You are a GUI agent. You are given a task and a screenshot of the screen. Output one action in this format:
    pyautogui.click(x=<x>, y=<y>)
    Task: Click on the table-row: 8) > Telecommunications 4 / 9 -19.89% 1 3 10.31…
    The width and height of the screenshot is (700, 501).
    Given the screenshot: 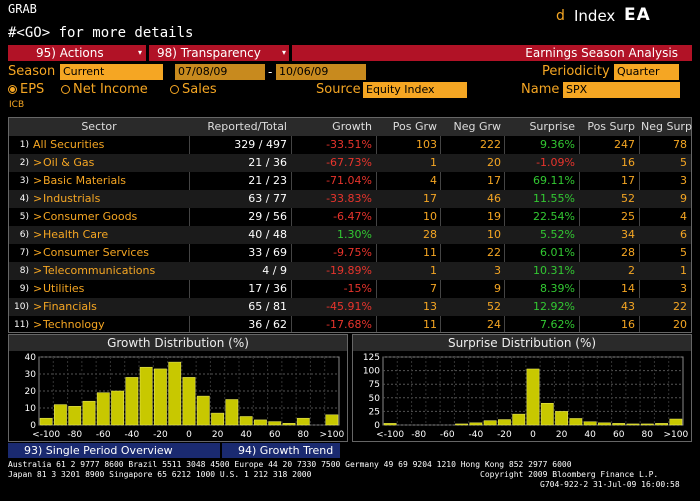 What is the action you would take?
    pyautogui.click(x=350, y=271)
    